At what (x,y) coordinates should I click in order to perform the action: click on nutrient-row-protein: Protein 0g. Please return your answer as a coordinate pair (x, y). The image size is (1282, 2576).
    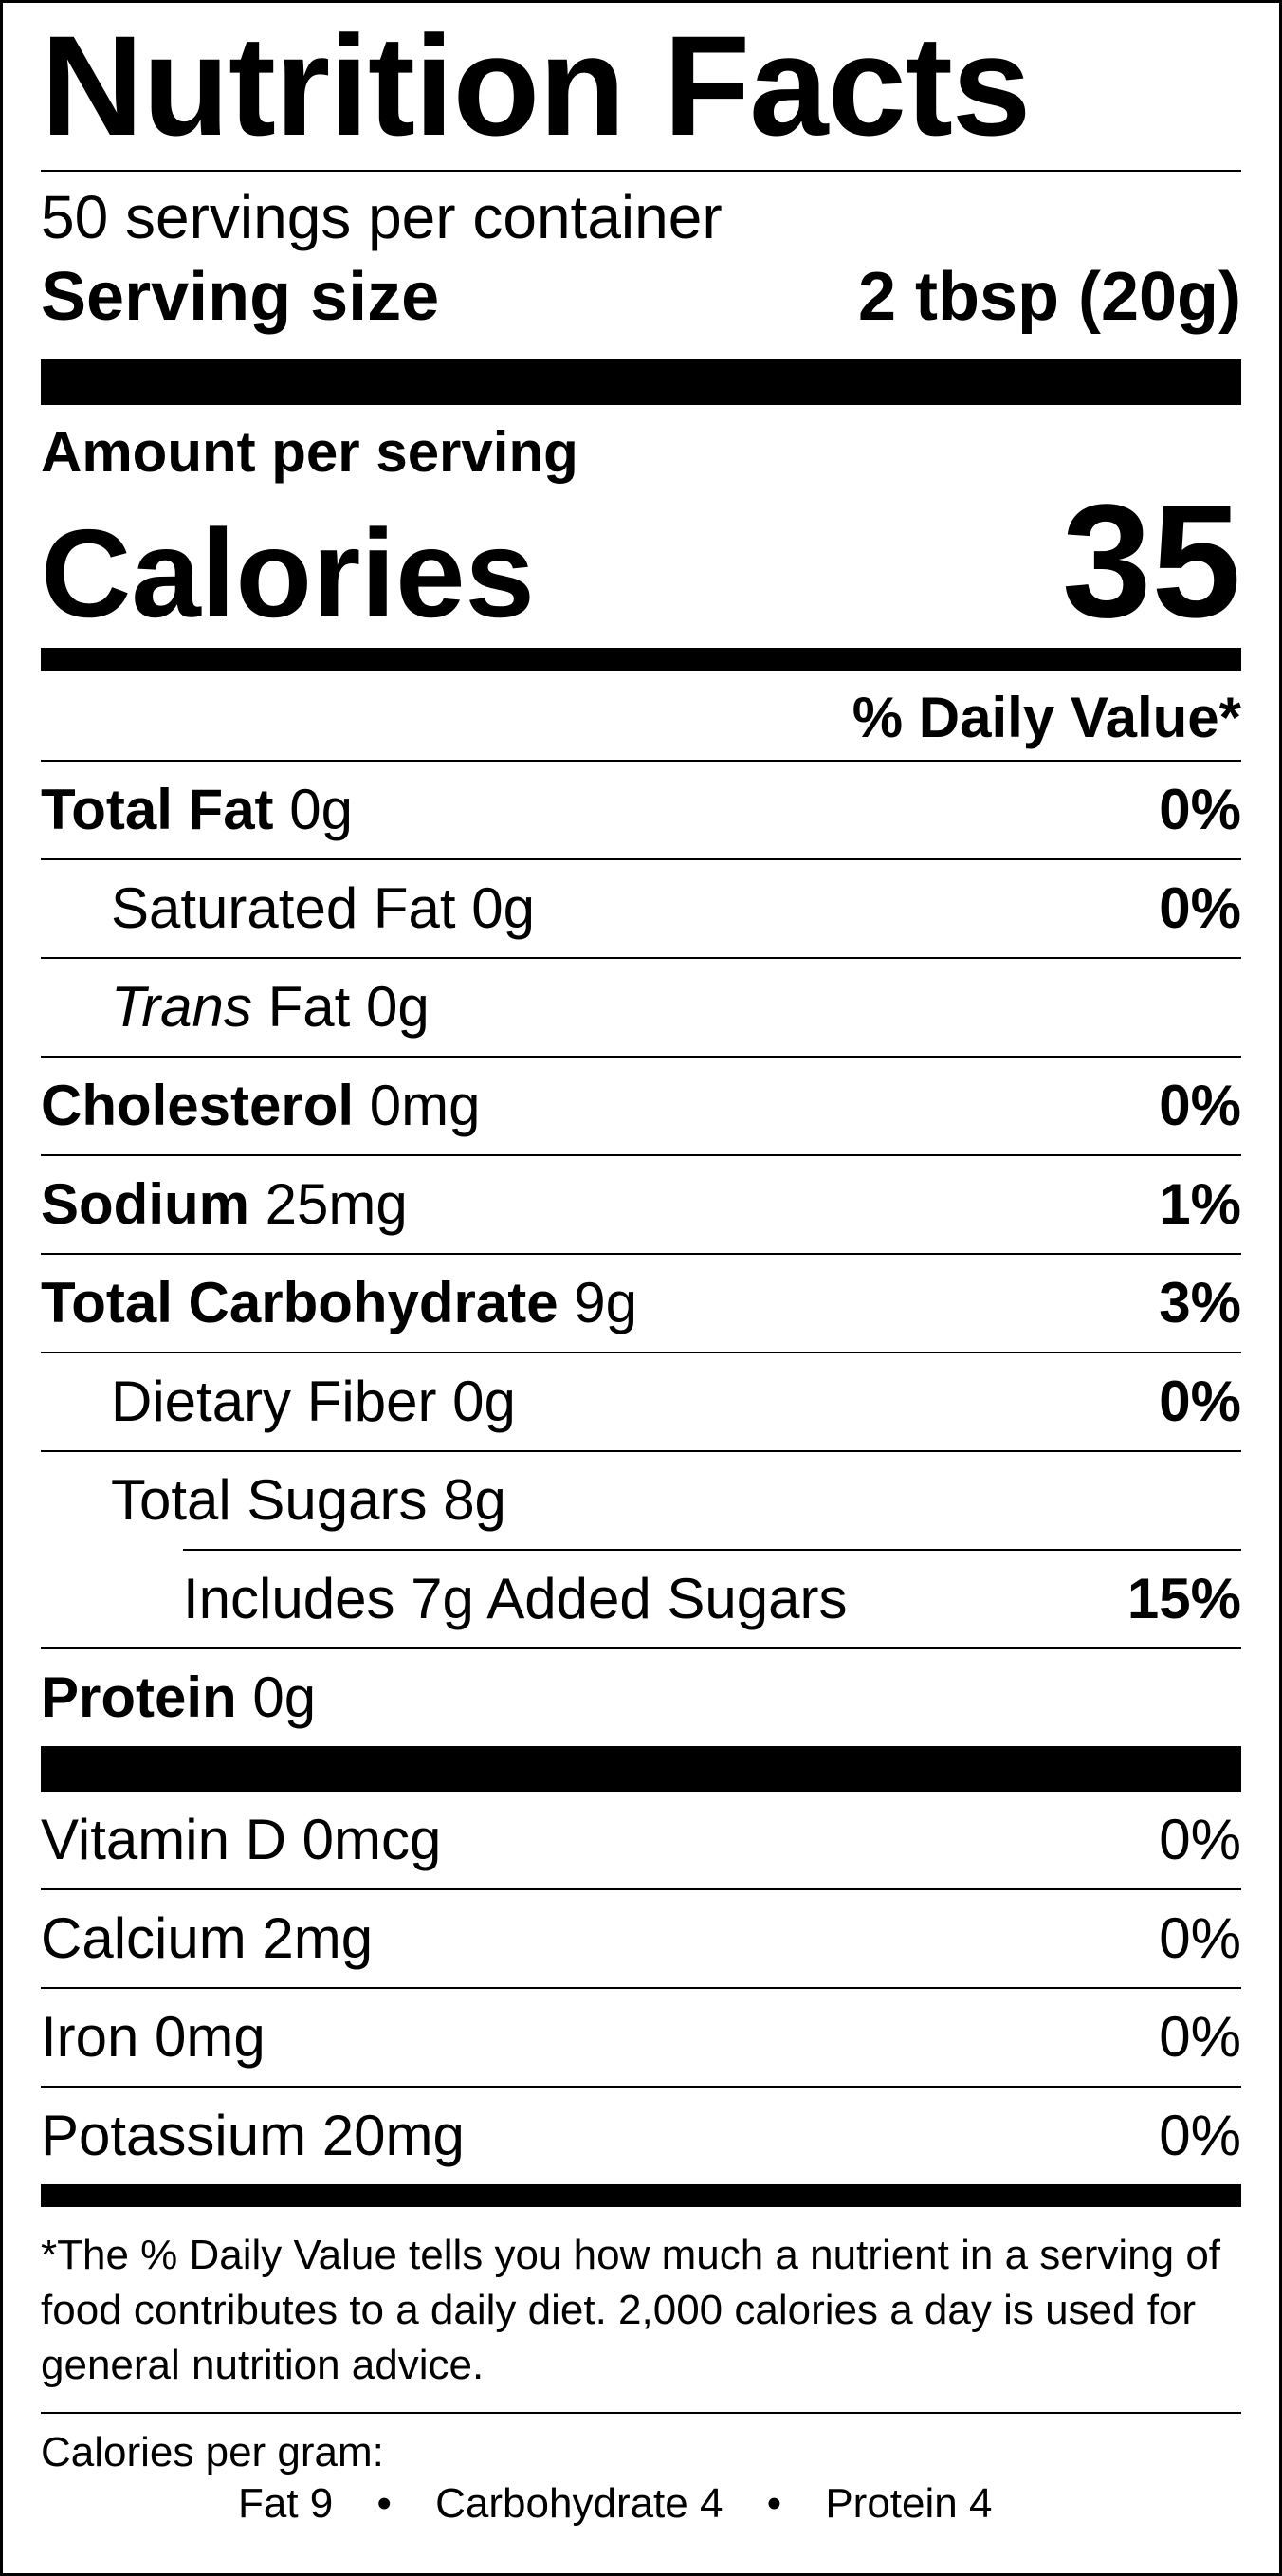
    Looking at the image, I should click on (641, 1697).